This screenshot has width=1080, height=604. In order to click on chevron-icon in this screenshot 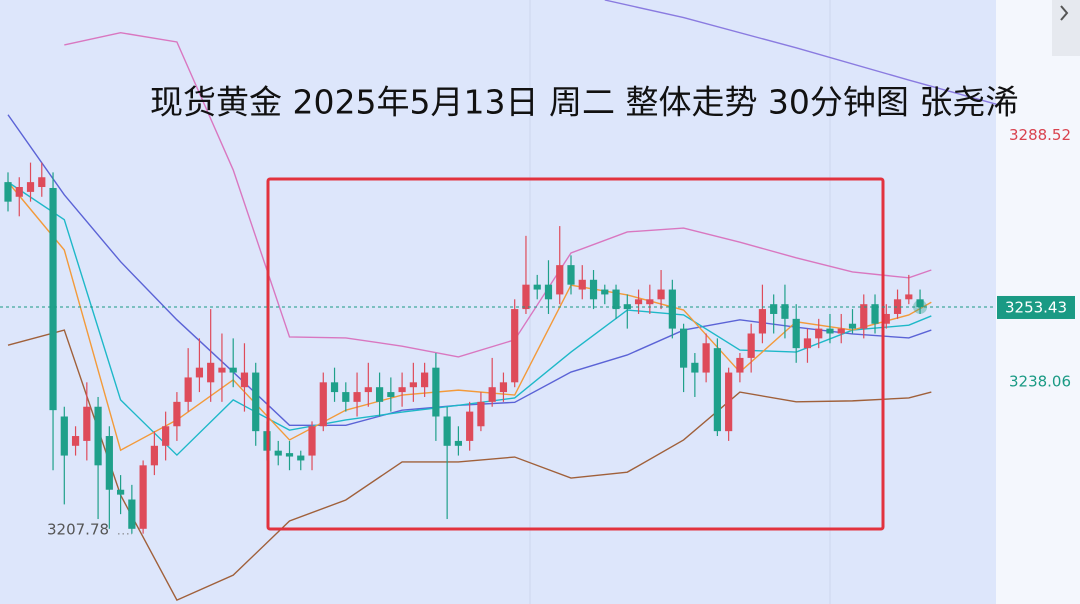, I will do `click(1064, 13)`.